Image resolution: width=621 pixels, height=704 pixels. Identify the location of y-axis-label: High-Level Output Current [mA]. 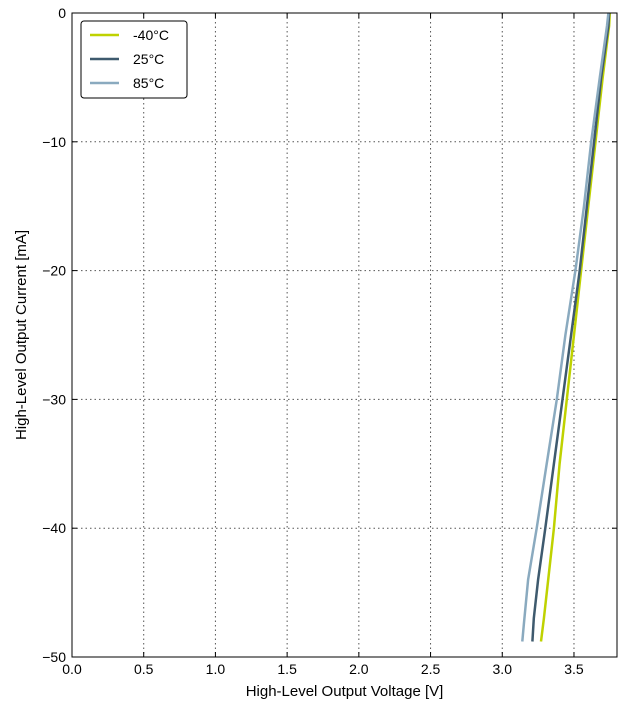
(21, 335).